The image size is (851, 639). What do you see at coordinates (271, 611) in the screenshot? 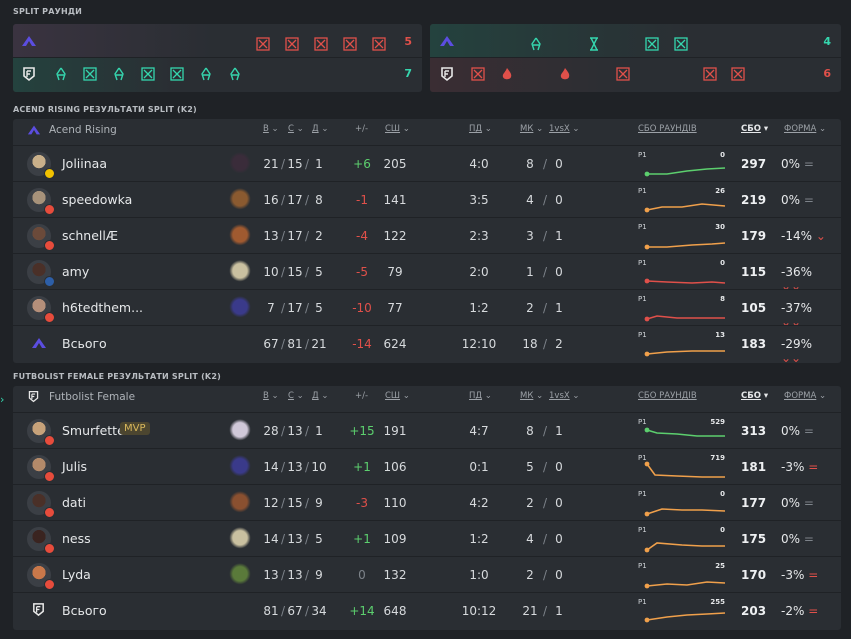
I see `kills-value: 81` at bounding box center [271, 611].